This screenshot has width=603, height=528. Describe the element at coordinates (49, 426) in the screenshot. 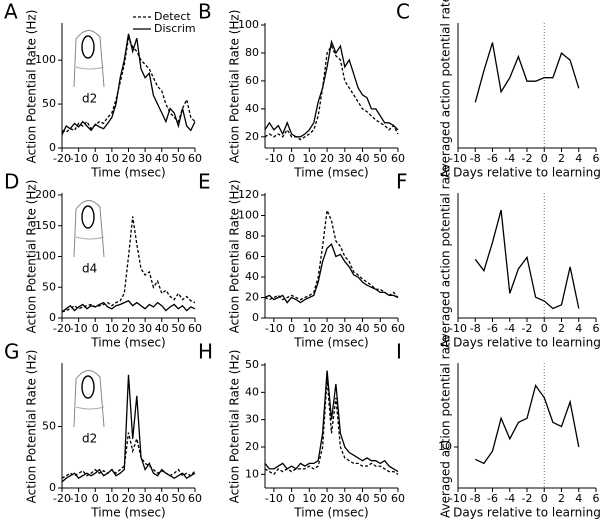

I see `y-tick-label: 50` at that location.